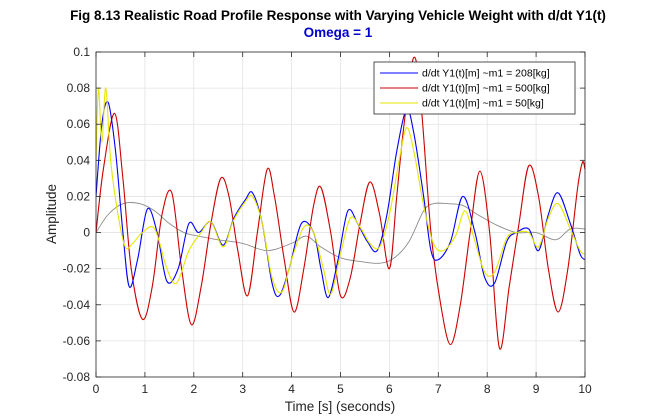 This screenshot has height=420, width=645. Describe the element at coordinates (486, 89) in the screenshot. I see `legend-entry-m1-500: d/dt Y1(t)[m] ~m1 = 500[kg]` at that location.